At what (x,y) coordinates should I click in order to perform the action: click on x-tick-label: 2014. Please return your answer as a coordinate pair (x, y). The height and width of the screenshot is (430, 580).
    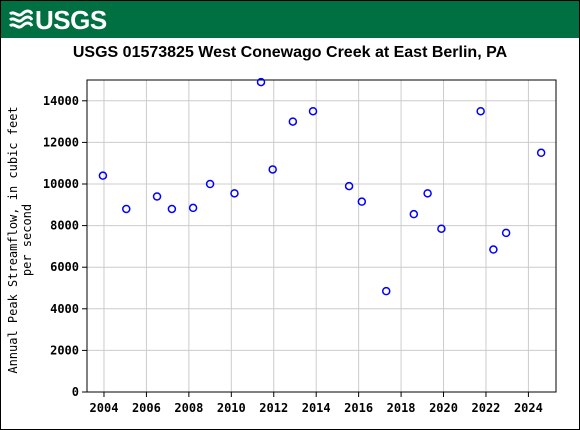
    Looking at the image, I should click on (316, 408).